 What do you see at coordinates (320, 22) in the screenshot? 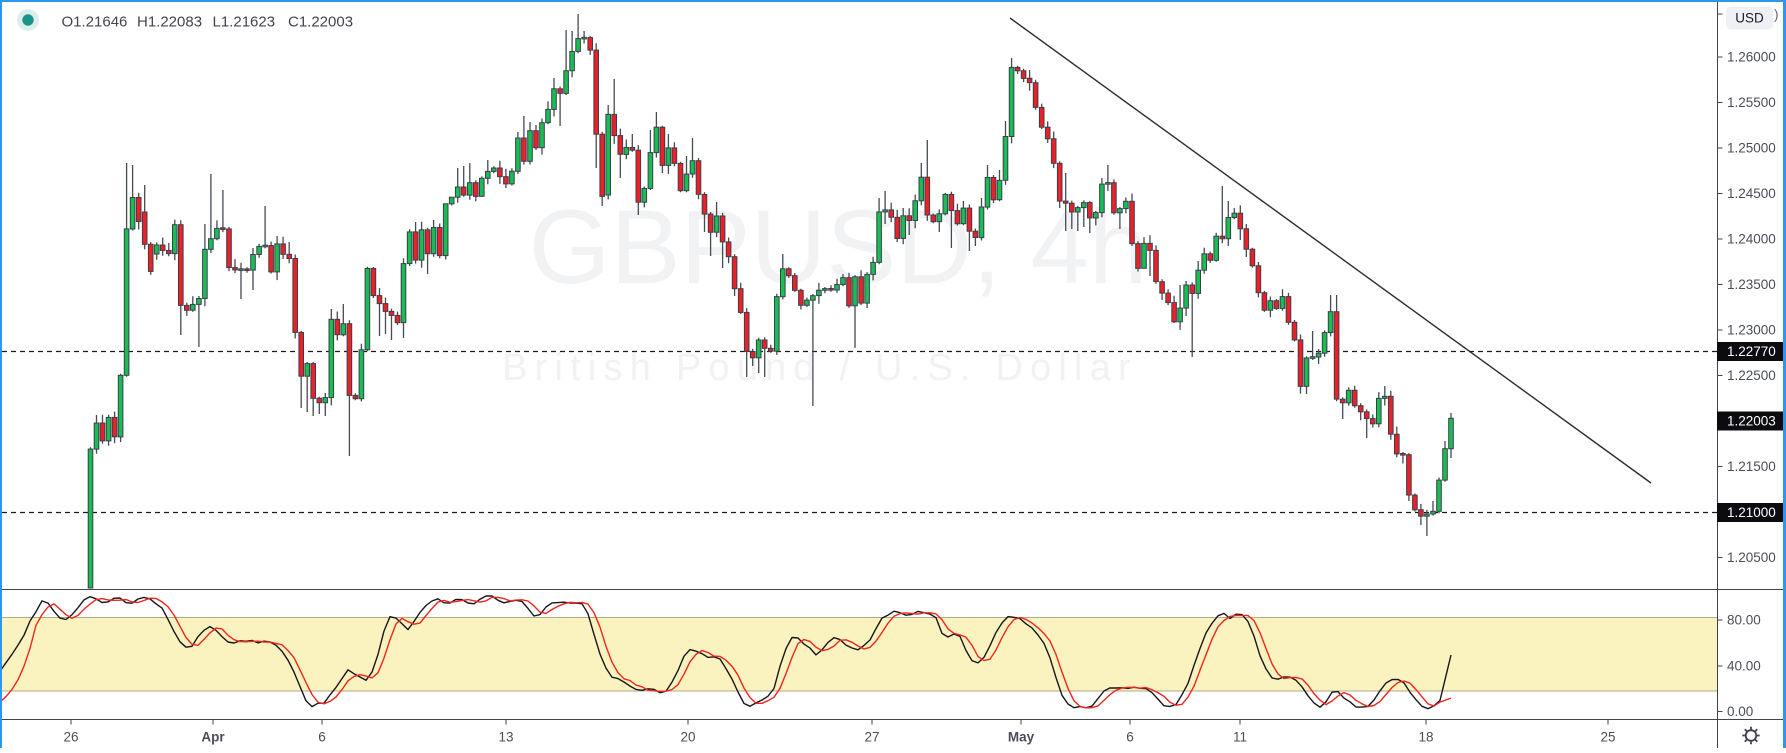
I see `svg-text: C1.22003` at bounding box center [320, 22].